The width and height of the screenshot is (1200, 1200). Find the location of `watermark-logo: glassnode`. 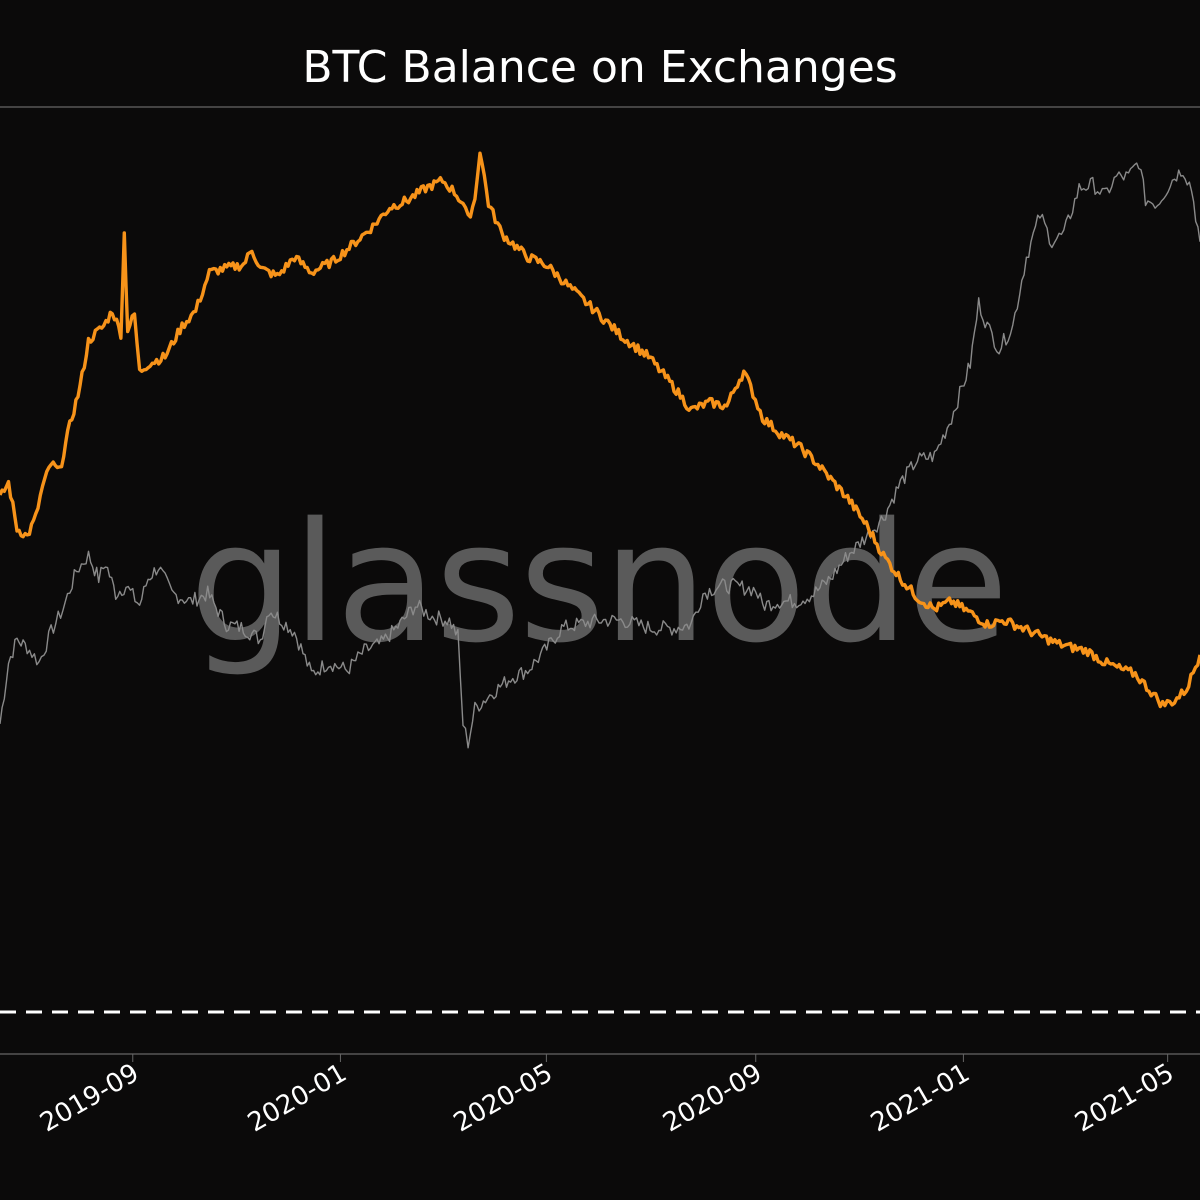

watermark-logo: glassnode is located at coordinates (597, 583).